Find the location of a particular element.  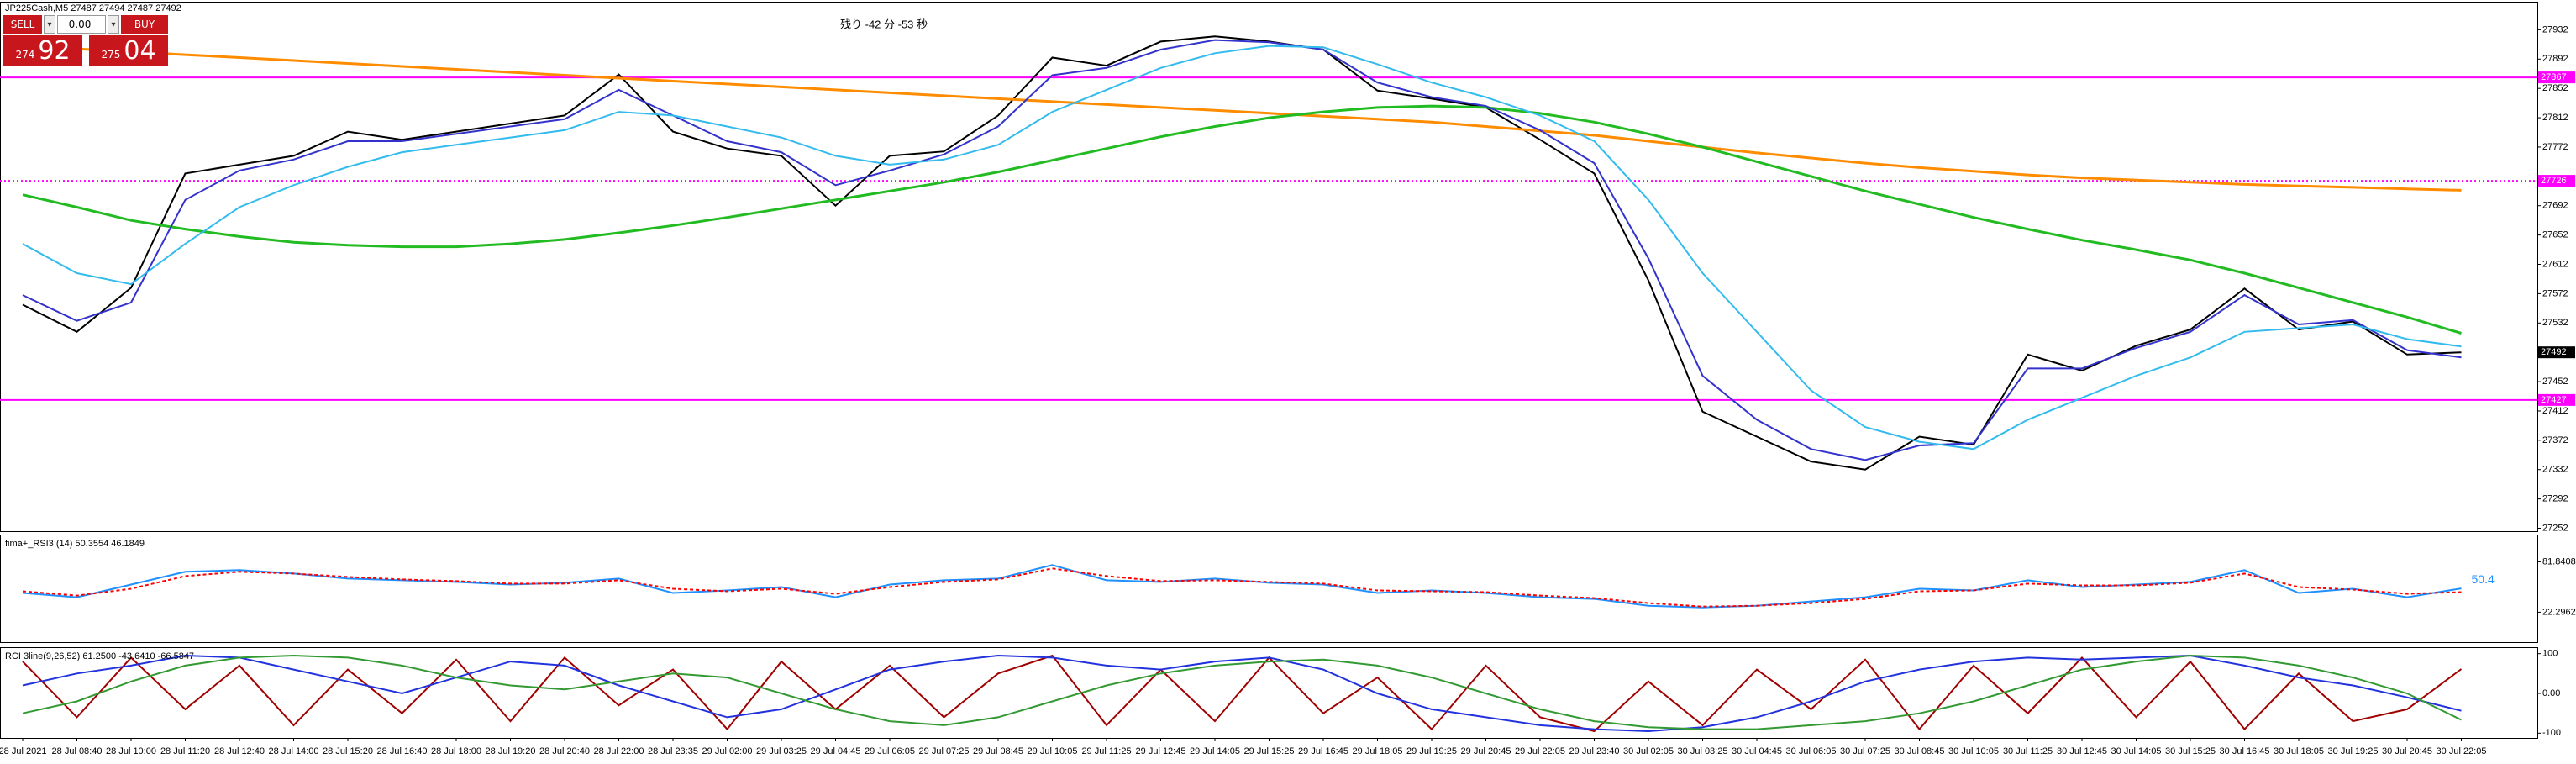

y-tick-label: 100 is located at coordinates (2550, 654).